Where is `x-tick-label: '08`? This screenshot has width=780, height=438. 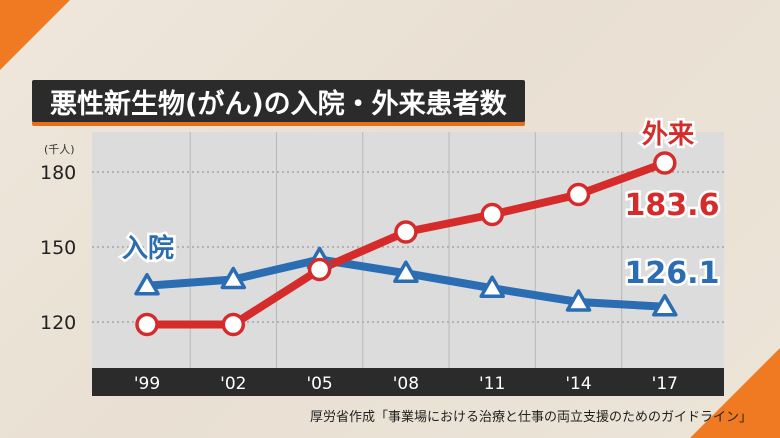 x-tick-label: '08 is located at coordinates (406, 384).